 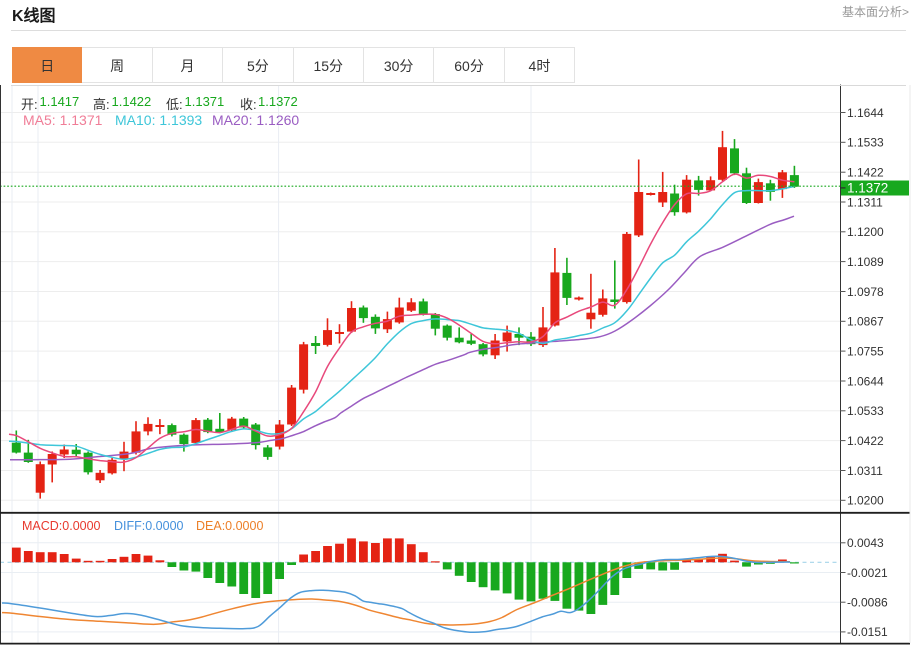 I want to click on svg-text: 1.0644, so click(x=865, y=381).